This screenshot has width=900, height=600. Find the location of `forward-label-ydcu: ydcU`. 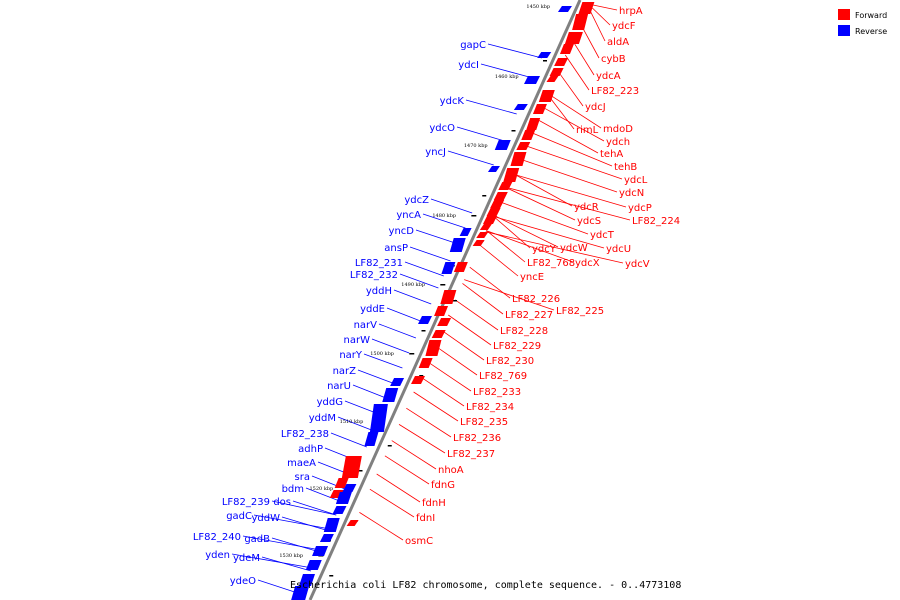

forward-label-ydcu: ydcU is located at coordinates (618, 249).